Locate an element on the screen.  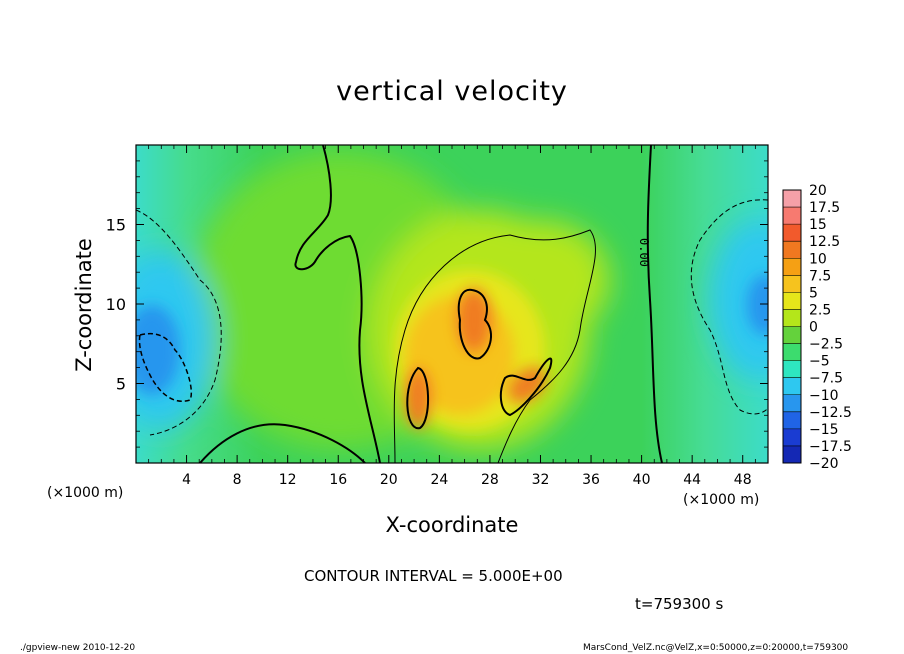
x-tick-label: 44 is located at coordinates (692, 480).